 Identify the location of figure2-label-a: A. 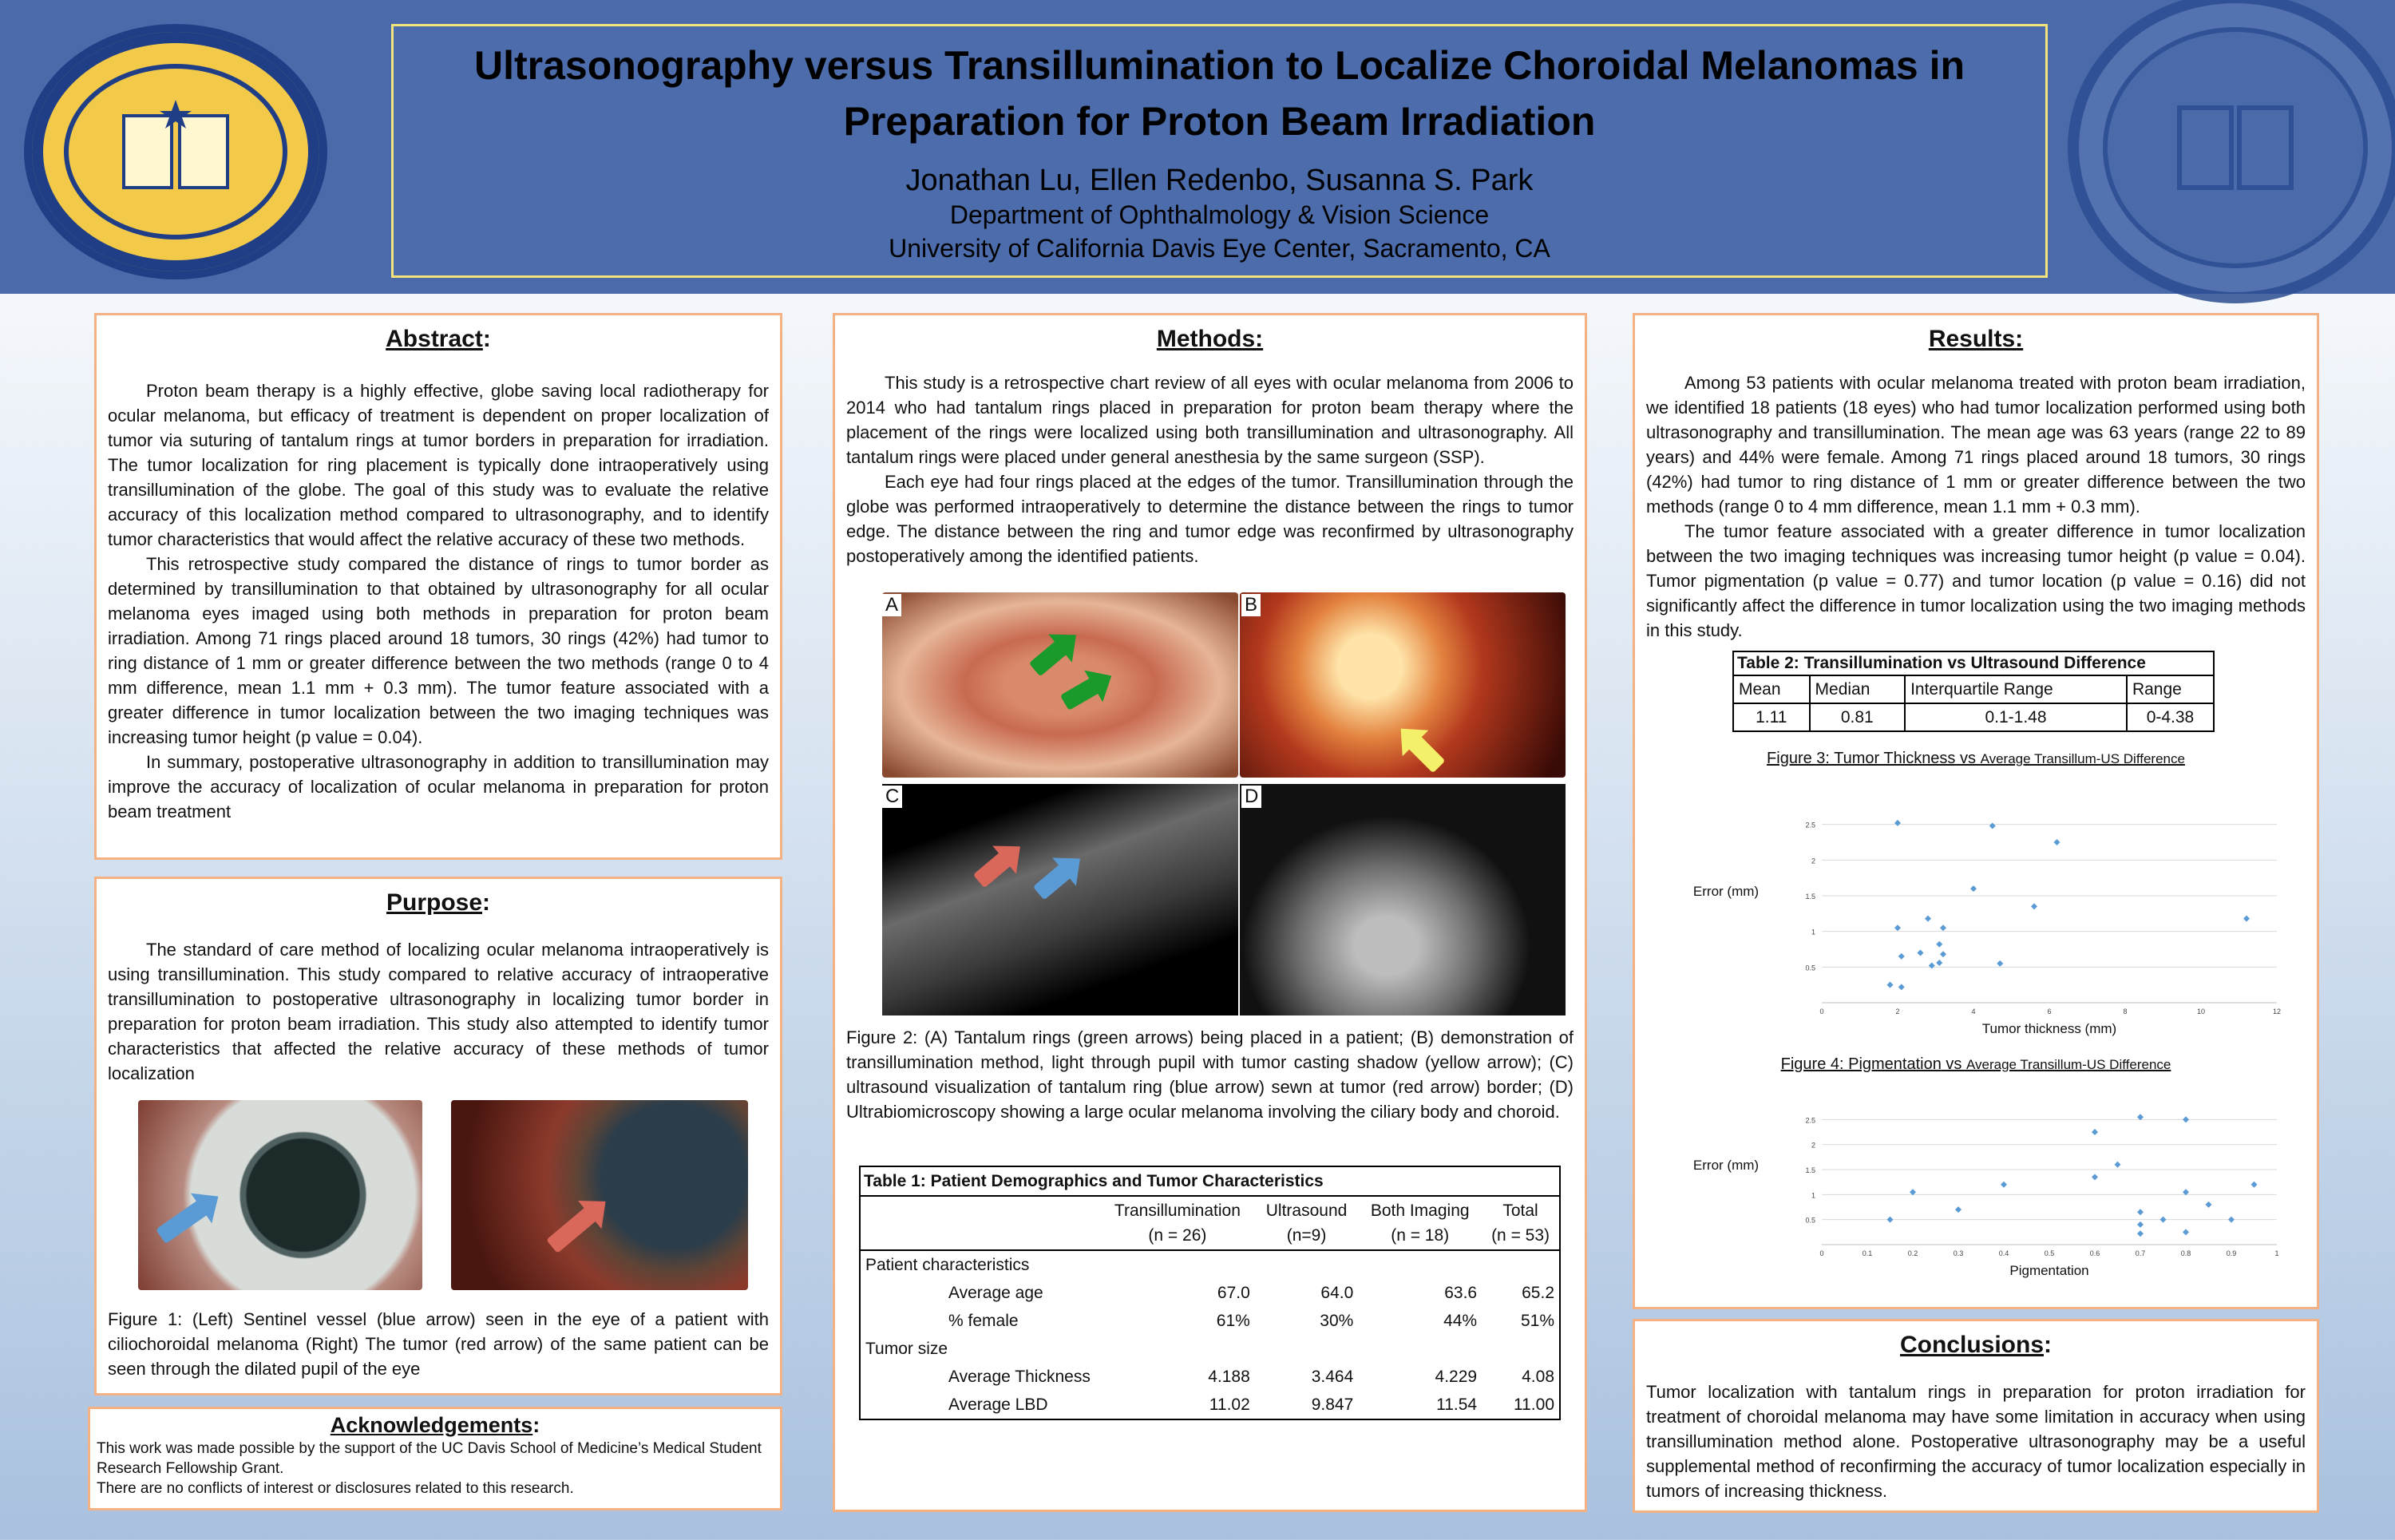
(892, 605).